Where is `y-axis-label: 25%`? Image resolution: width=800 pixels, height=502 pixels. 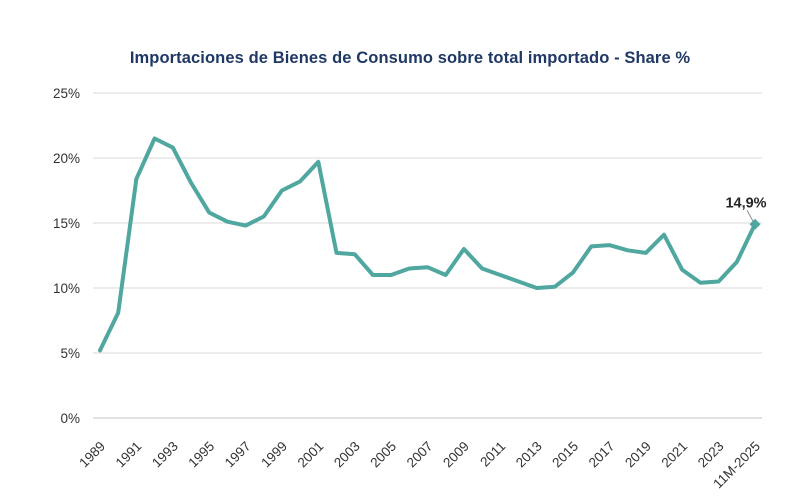
y-axis-label: 25% is located at coordinates (66, 93).